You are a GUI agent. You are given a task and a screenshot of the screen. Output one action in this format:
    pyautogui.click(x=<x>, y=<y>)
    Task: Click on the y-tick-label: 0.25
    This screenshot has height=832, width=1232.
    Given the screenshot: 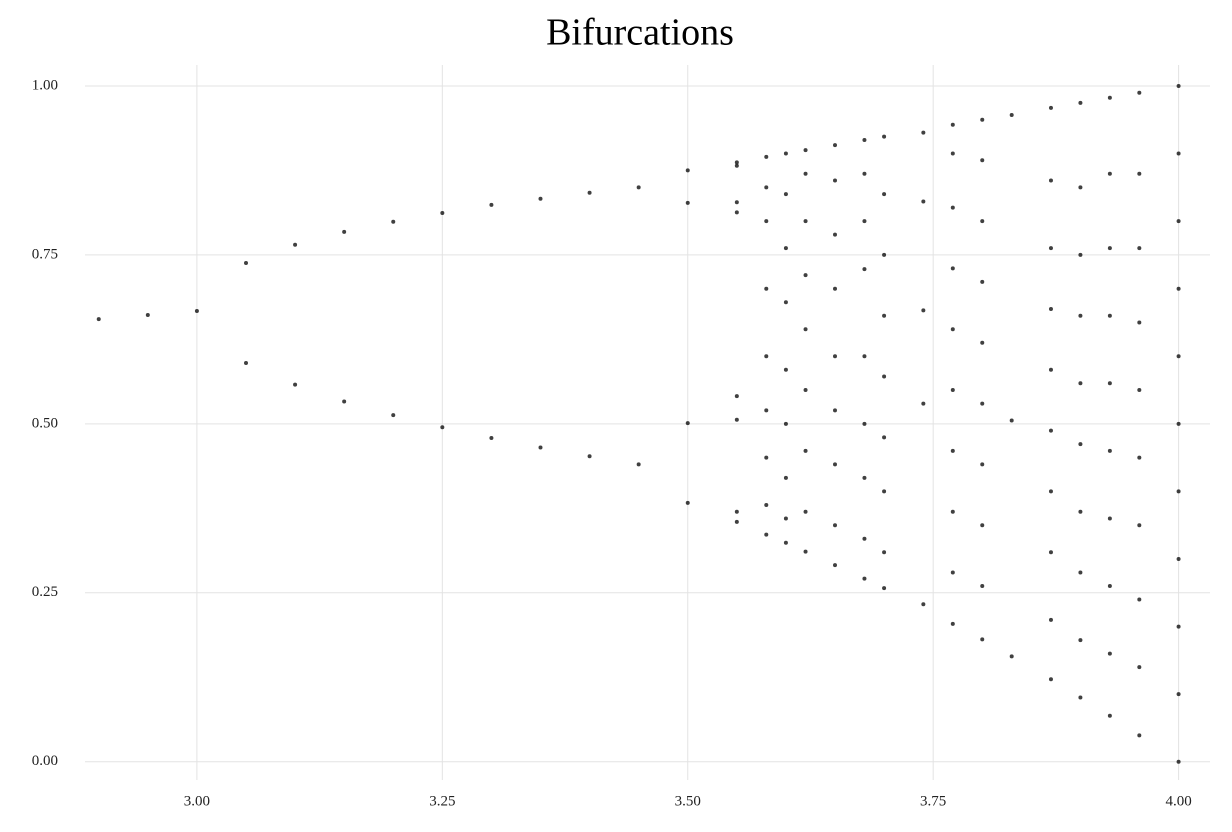 What is the action you would take?
    pyautogui.click(x=45, y=592)
    